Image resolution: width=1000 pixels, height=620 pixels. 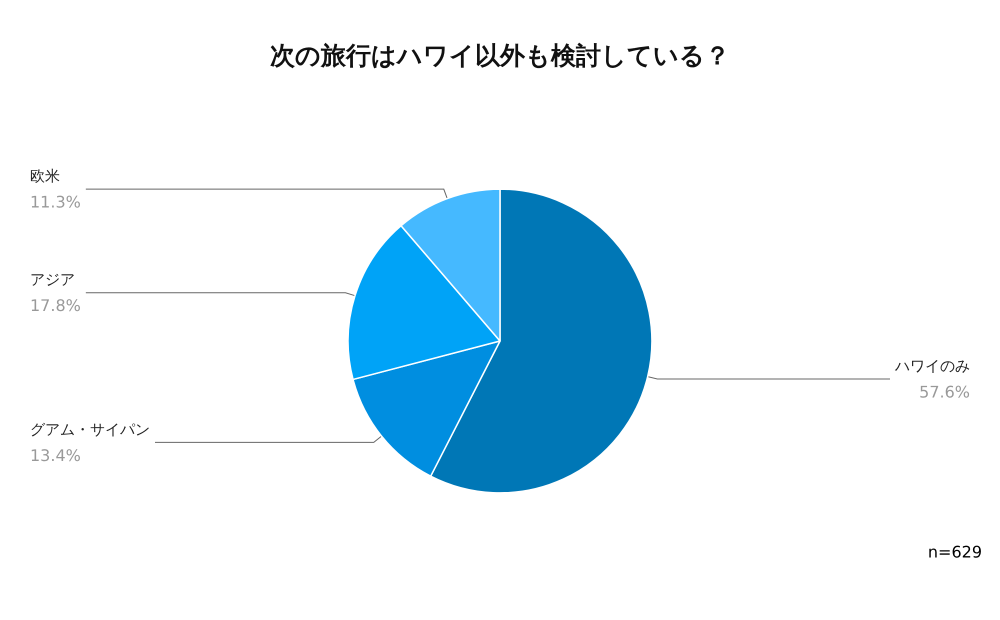 I want to click on data-label: 17.8%, so click(x=55, y=306).